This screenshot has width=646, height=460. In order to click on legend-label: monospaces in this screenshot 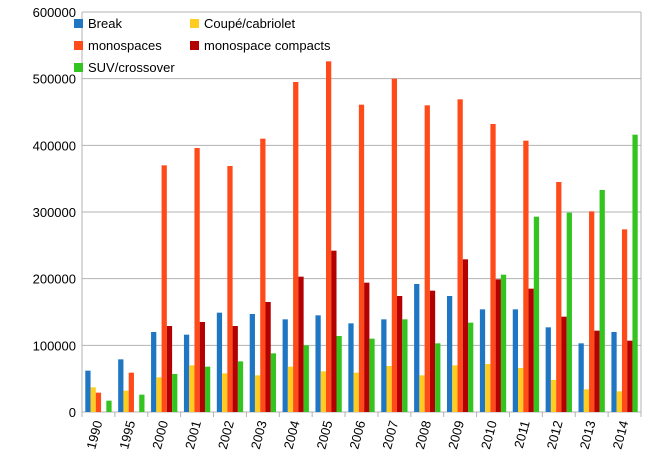, I will do `click(125, 45)`.